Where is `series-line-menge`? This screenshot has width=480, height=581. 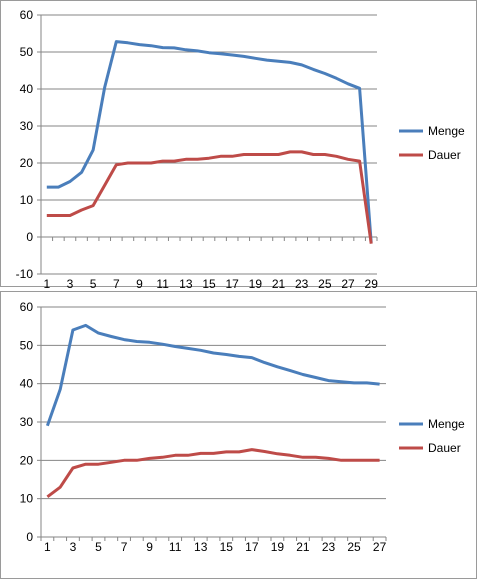 series-line-menge is located at coordinates (212, 375).